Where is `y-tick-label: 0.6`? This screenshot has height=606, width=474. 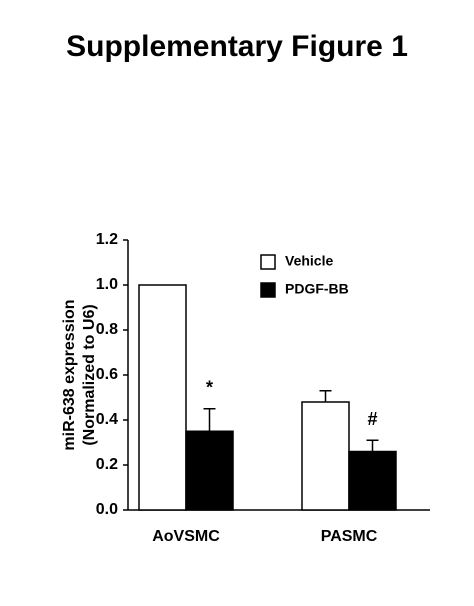 y-tick-label: 0.6 is located at coordinates (107, 374).